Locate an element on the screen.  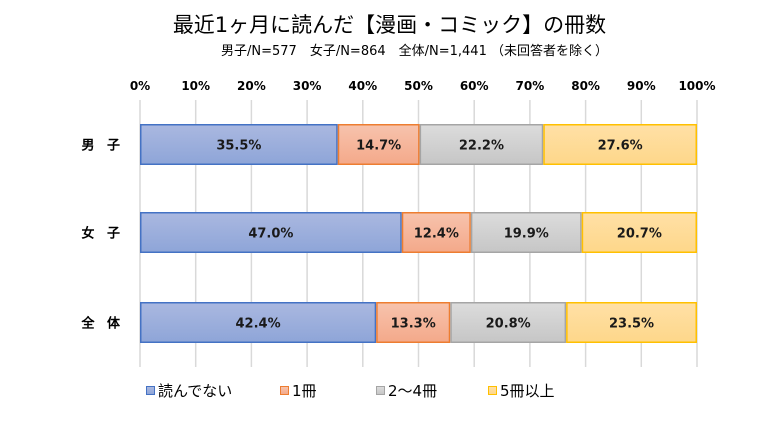
legend-item: 2～4冊 is located at coordinates (432, 390).